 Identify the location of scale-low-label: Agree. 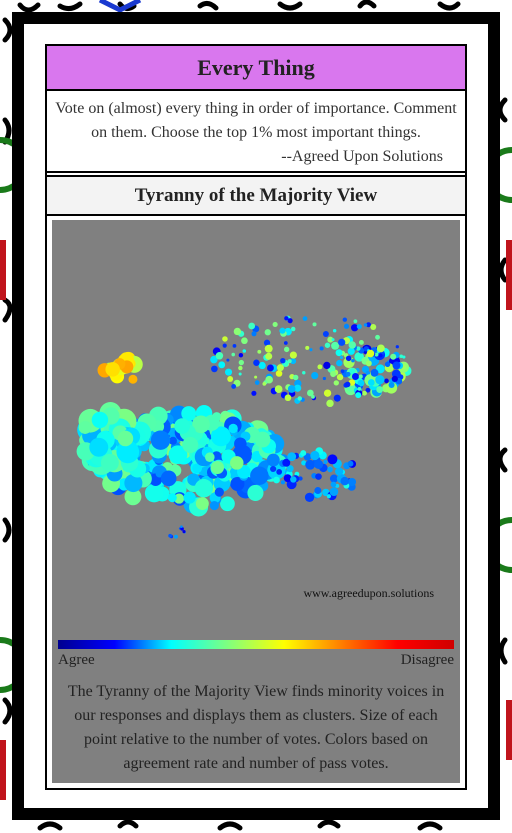
(76, 660).